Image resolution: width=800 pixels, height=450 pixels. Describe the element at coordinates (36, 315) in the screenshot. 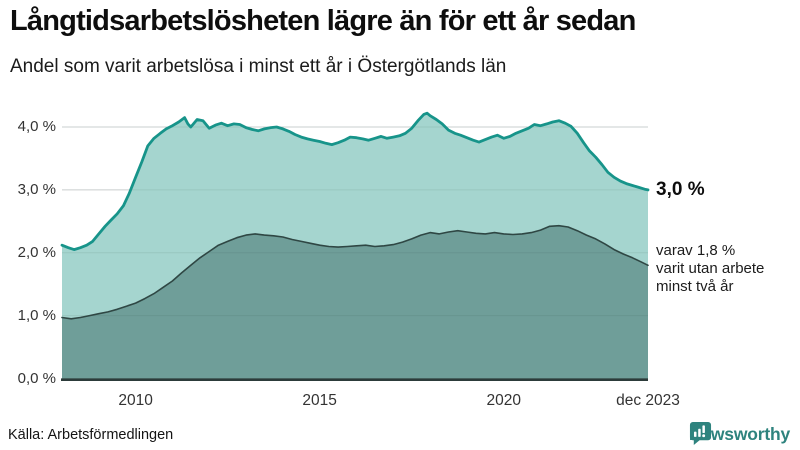

I see `y-tick-label: 1,0 %` at that location.